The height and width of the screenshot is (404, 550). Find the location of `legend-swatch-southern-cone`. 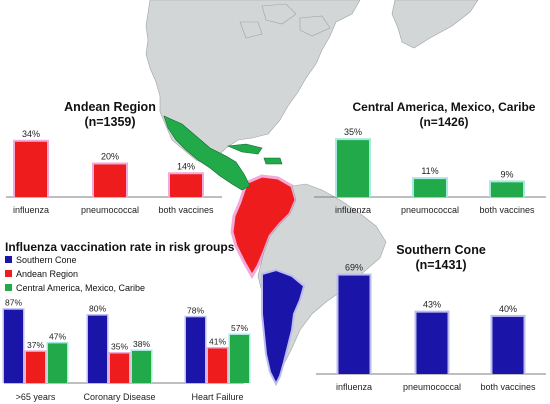

legend-swatch-southern-cone is located at coordinates (8, 259).